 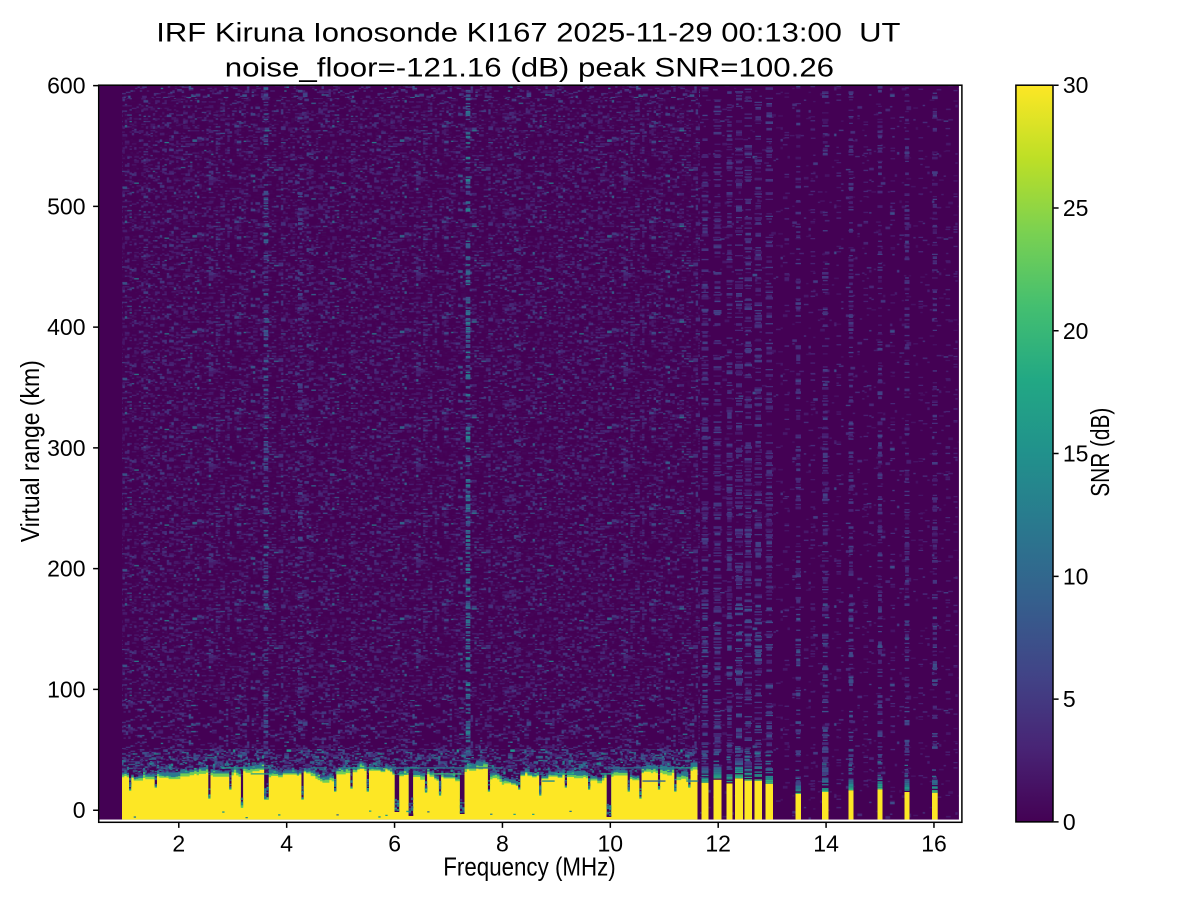 I want to click on svg-text: 100, so click(x=66, y=689).